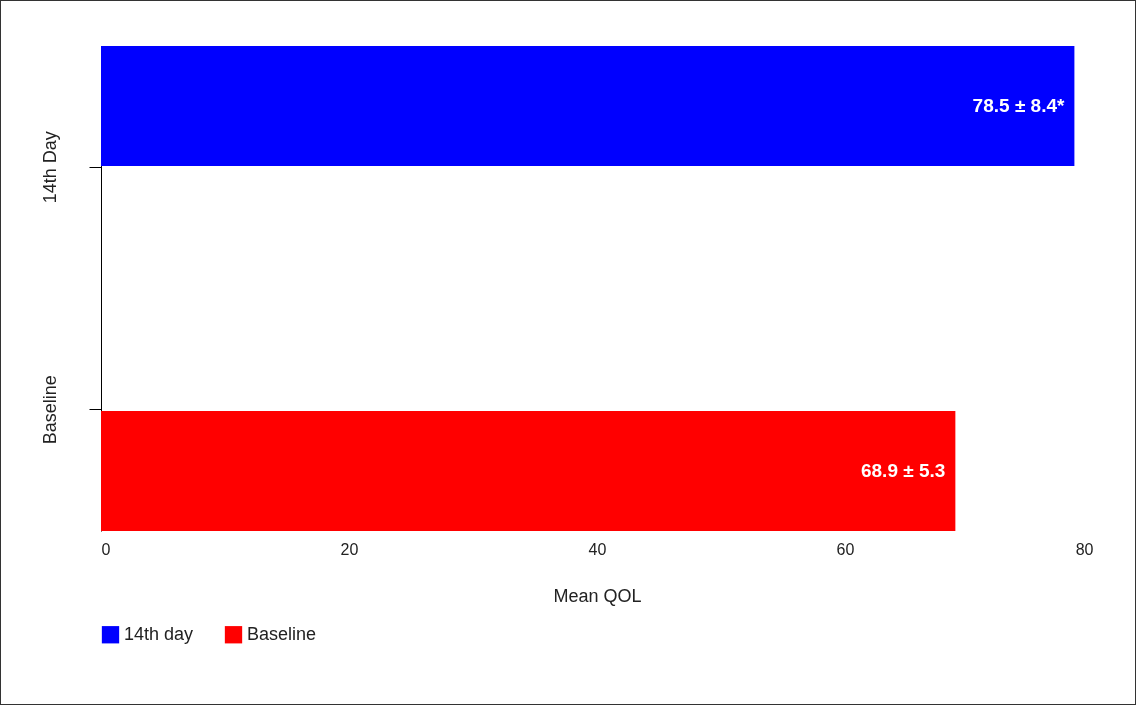  I want to click on x-tick-label: 20, so click(349, 549).